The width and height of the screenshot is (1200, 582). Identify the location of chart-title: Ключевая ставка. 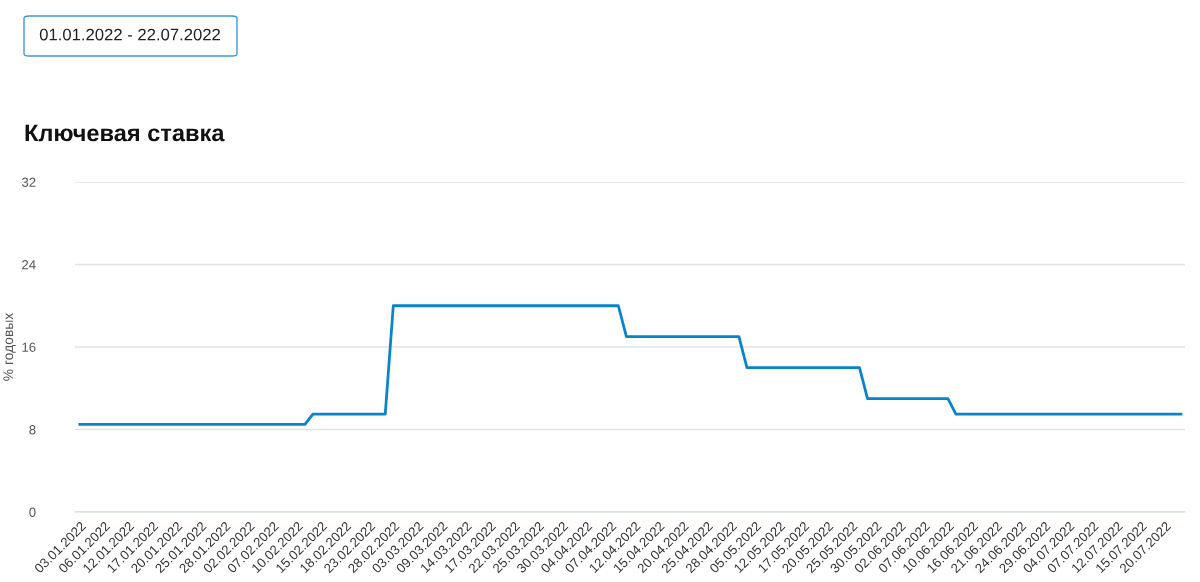
(125, 133).